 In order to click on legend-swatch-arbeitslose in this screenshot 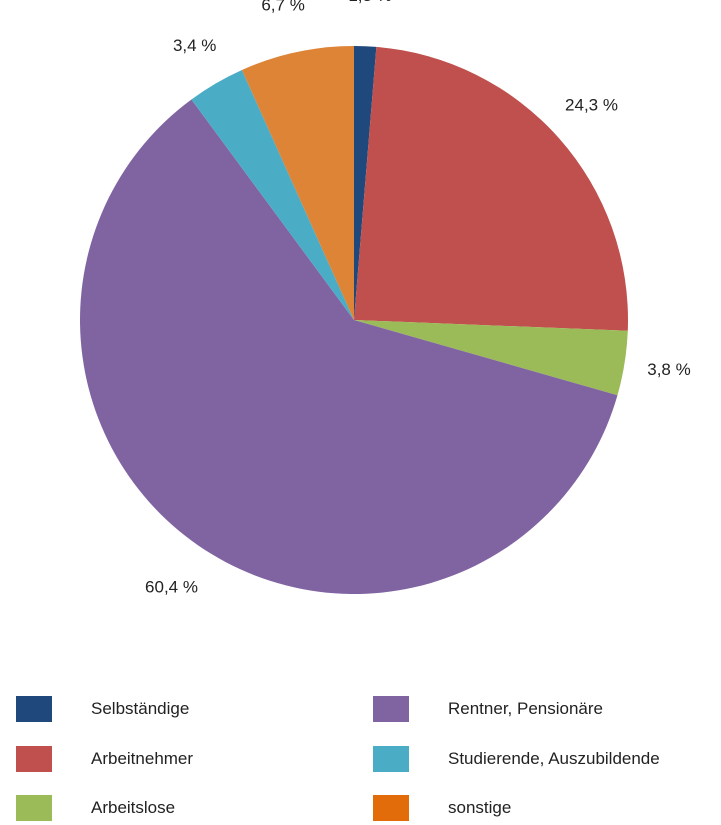, I will do `click(34, 808)`.